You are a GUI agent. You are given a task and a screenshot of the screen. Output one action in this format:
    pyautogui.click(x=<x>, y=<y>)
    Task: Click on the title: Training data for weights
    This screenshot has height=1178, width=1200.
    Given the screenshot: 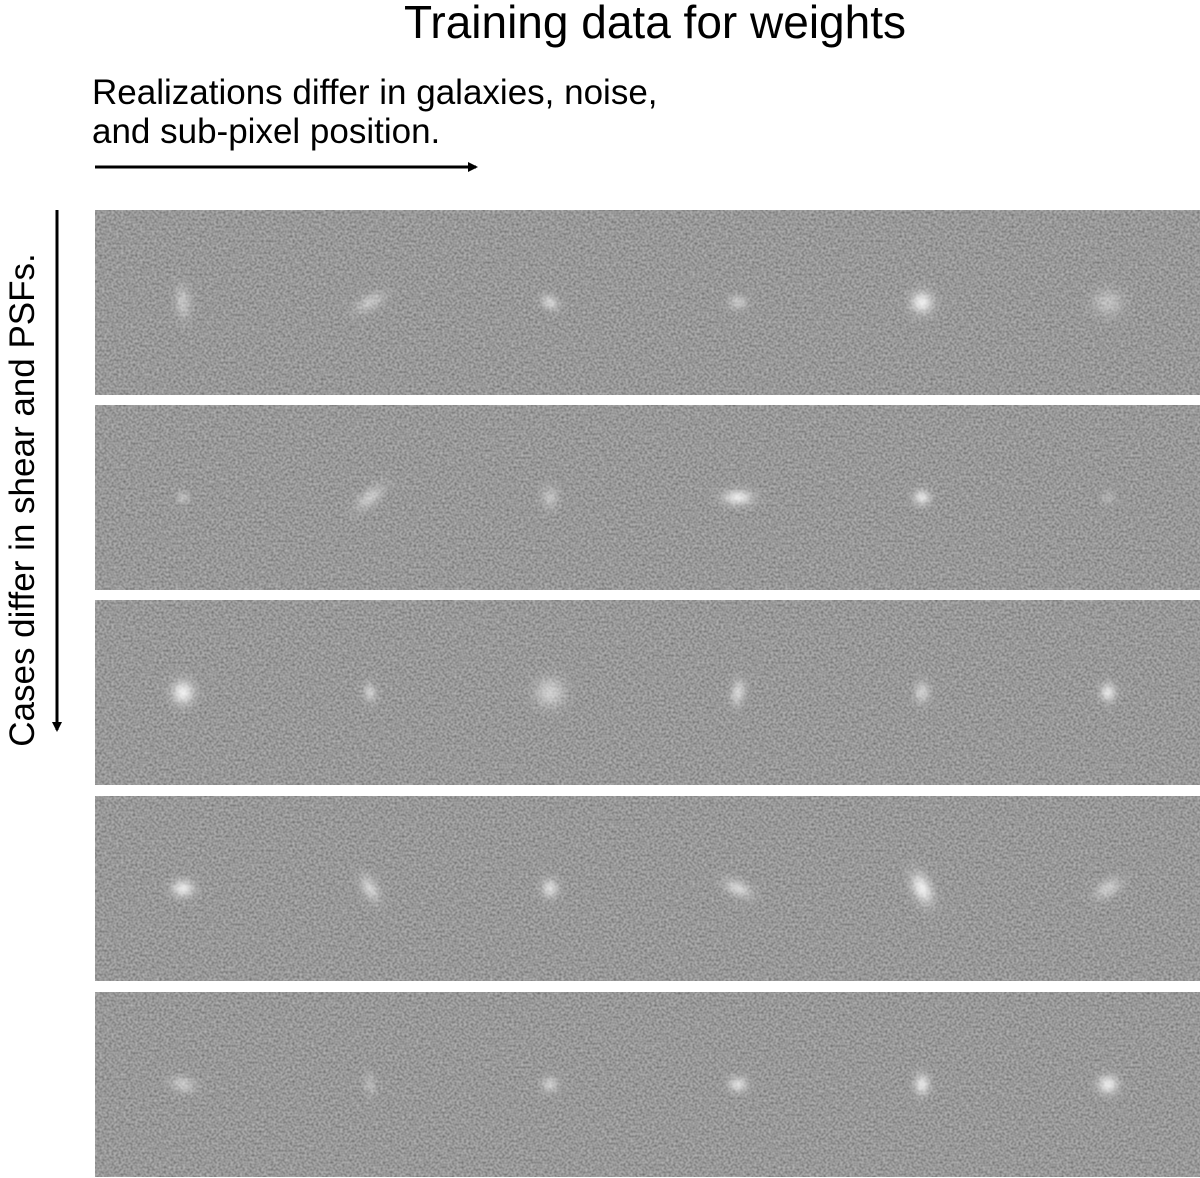 What is the action you would take?
    pyautogui.click(x=655, y=24)
    